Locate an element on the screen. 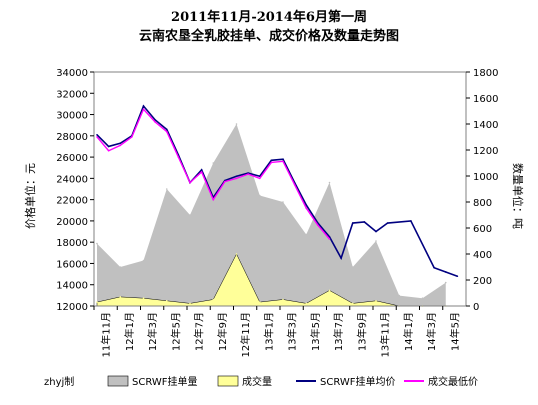 The width and height of the screenshot is (538, 405). right-tick-label-9: 1800 is located at coordinates (485, 73).